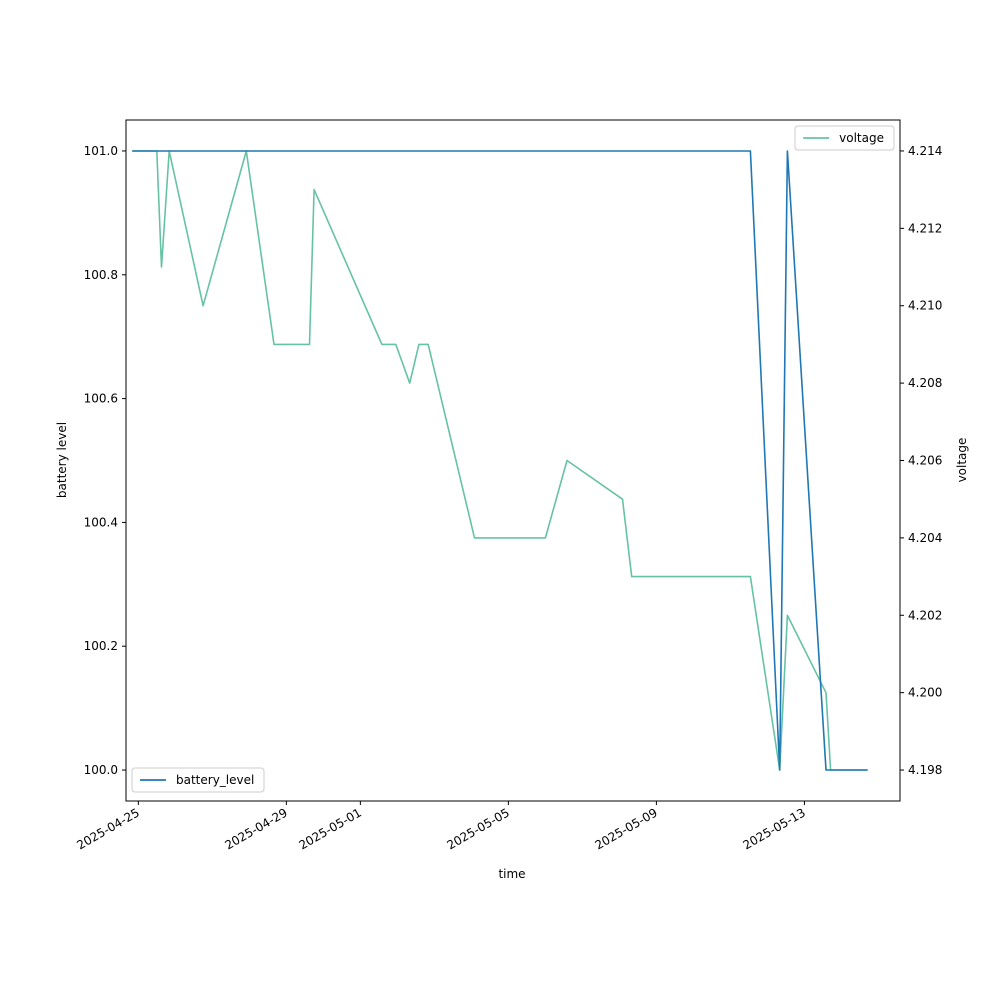  I want to click on y-right-tick-label: 4.208, so click(925, 383).